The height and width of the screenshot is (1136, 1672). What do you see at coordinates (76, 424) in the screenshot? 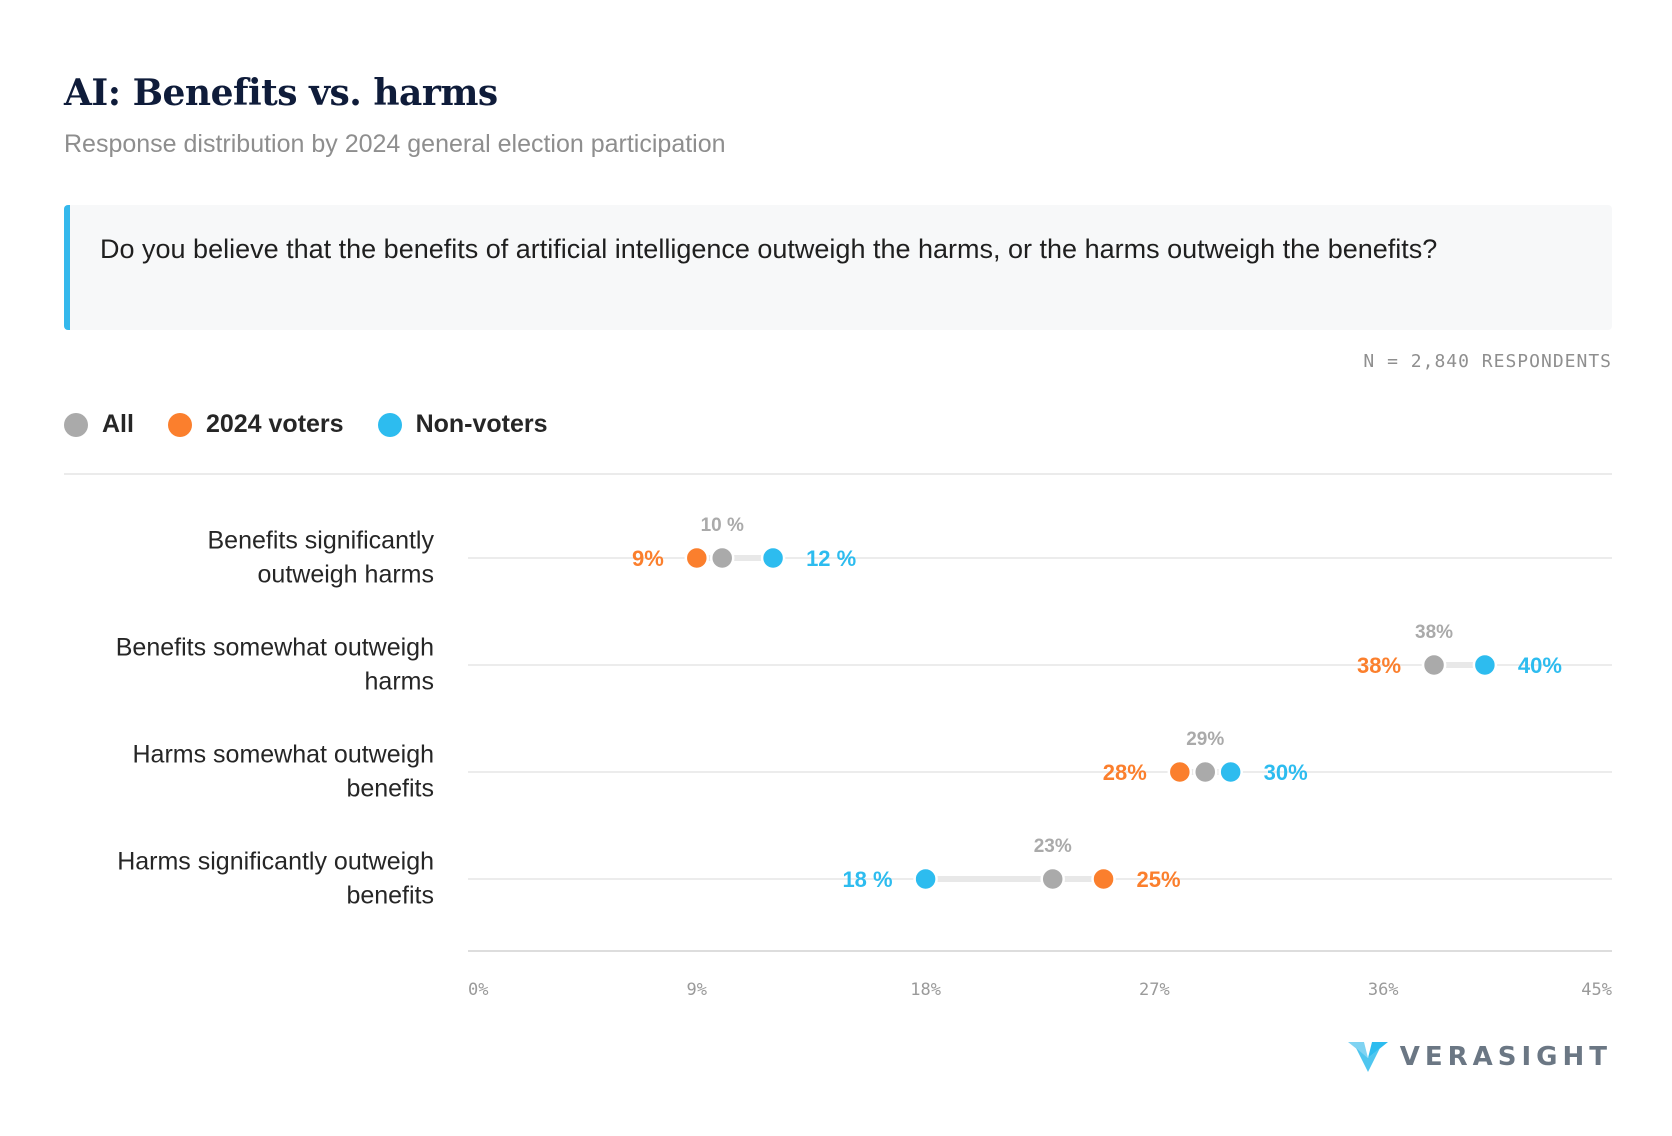
I see `legend-dot-all` at bounding box center [76, 424].